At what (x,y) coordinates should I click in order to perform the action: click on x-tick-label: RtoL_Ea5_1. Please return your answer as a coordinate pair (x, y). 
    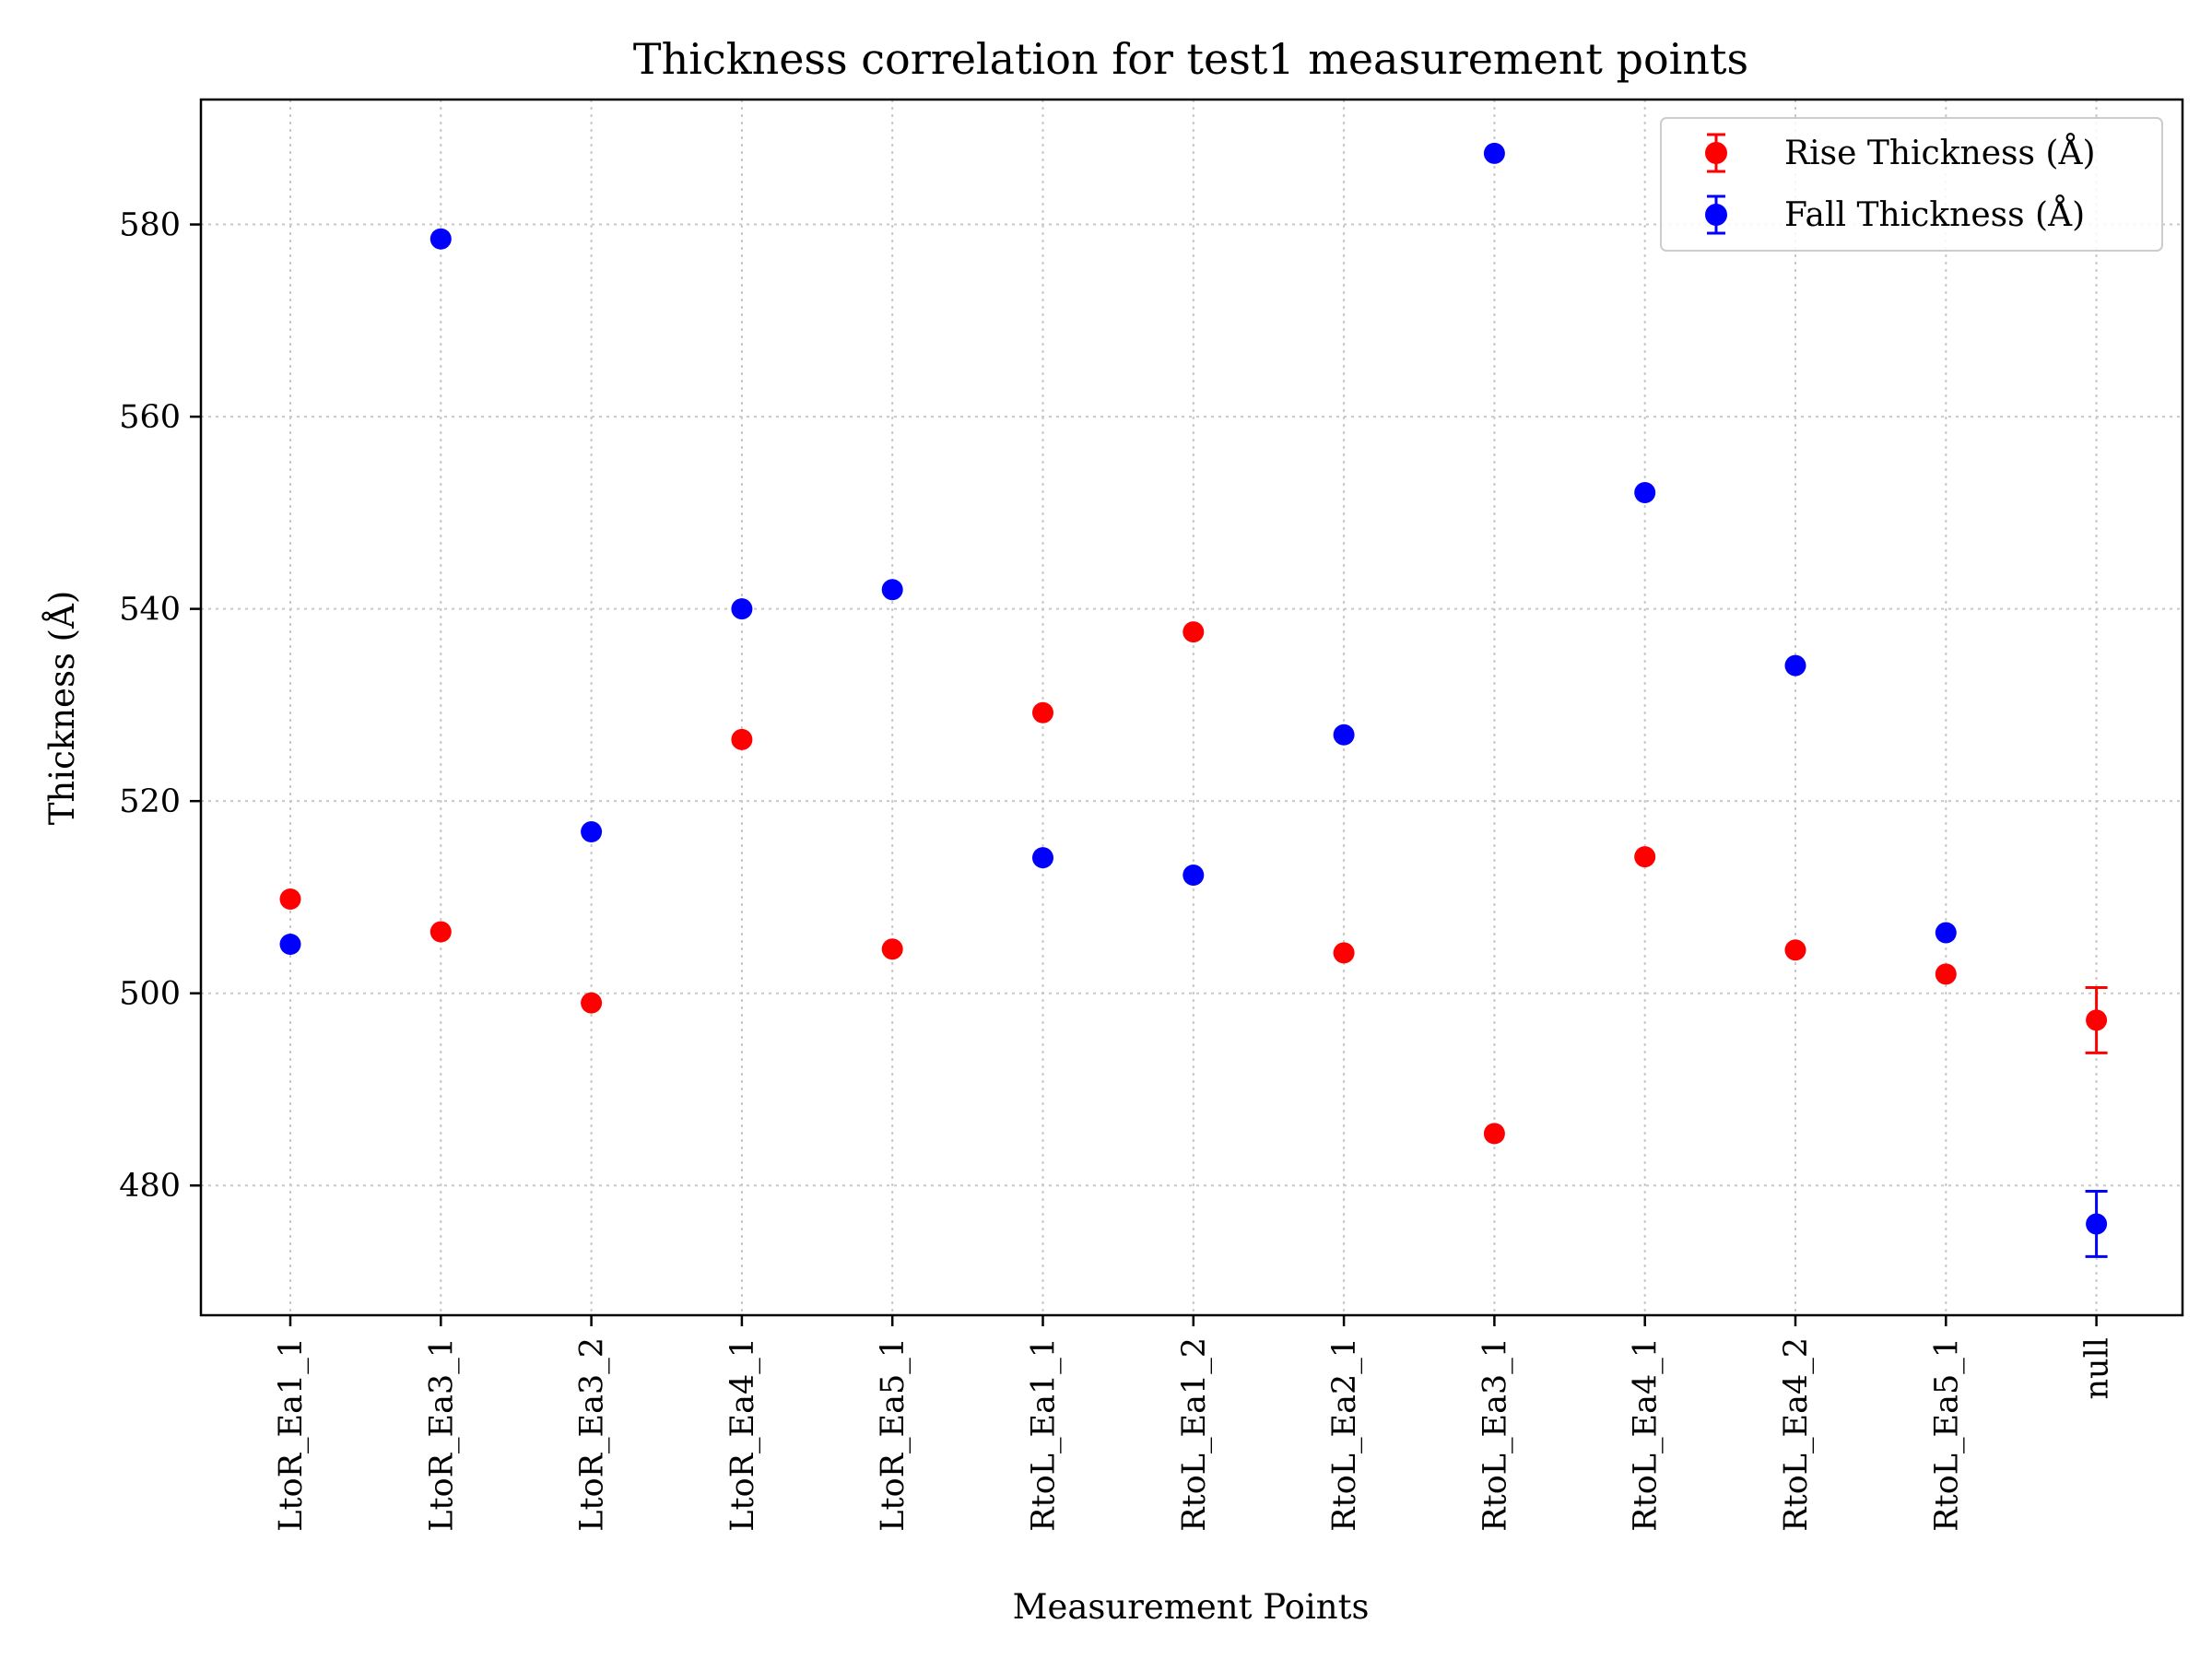
    Looking at the image, I should click on (1946, 1434).